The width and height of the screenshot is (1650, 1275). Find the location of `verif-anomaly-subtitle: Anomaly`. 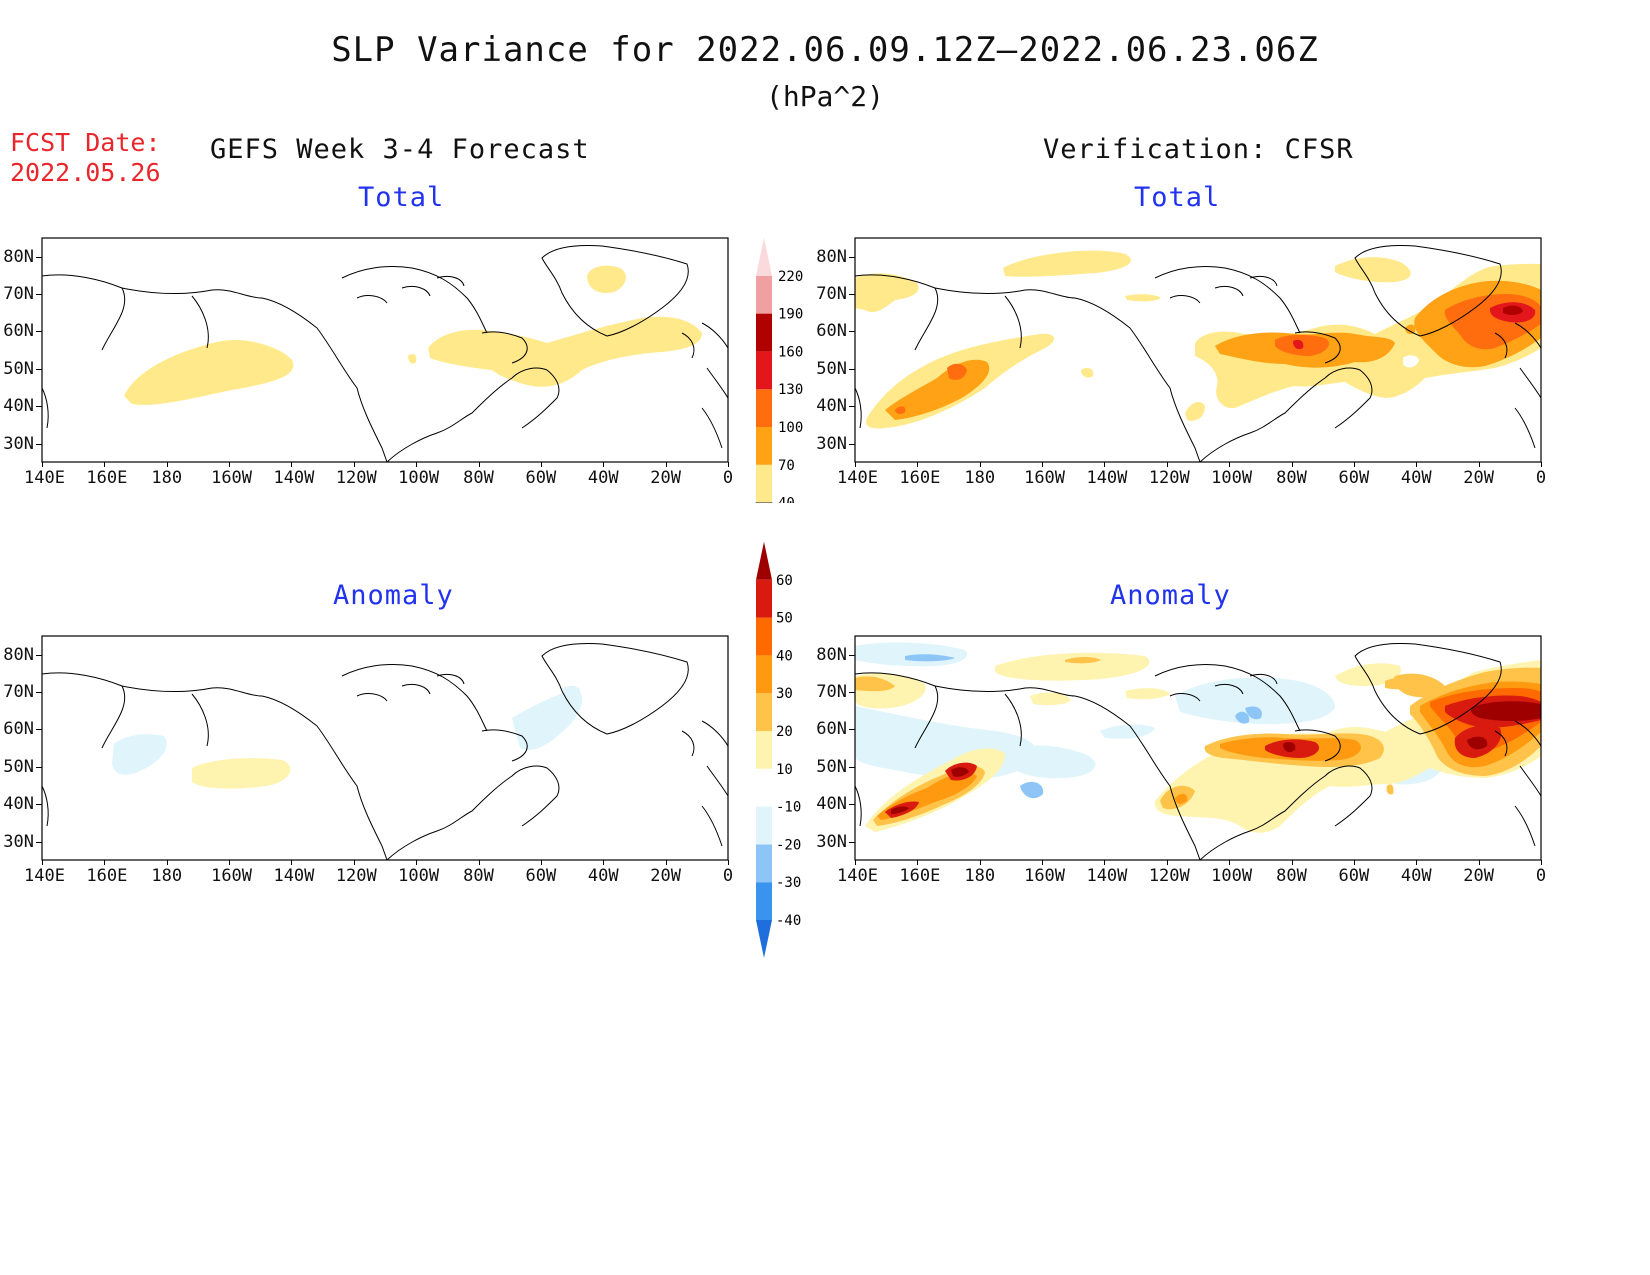

verif-anomaly-subtitle: Anomaly is located at coordinates (1170, 595).